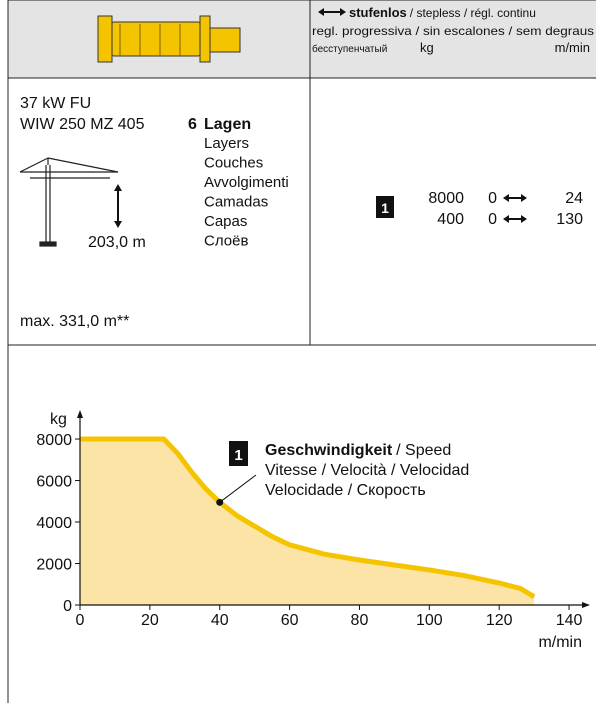 Image resolution: width=596 pixels, height=703 pixels. Describe the element at coordinates (225, 221) in the screenshot. I see `layer-name: Capas` at that location.